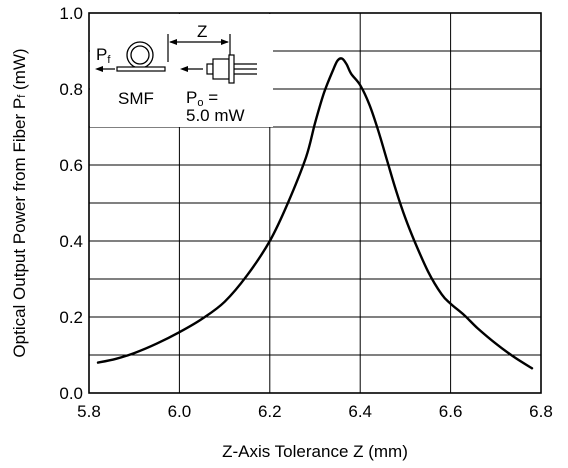 This screenshot has width=568, height=468. What do you see at coordinates (71, 165) in the screenshot?
I see `y-tick-label: 0.6` at bounding box center [71, 165].